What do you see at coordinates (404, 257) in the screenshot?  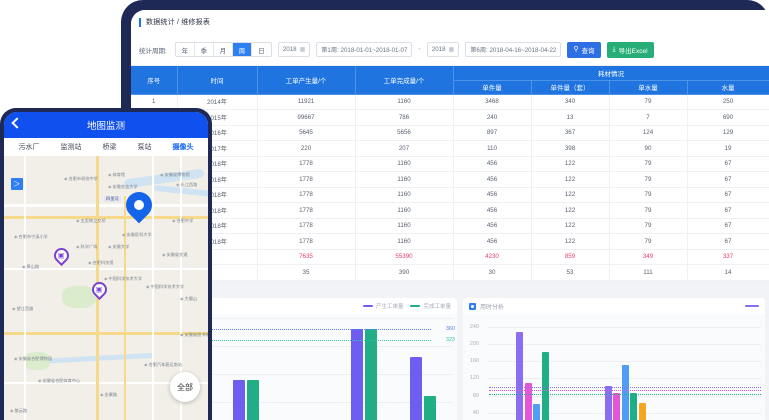 I see `summary-cell-3: 55390` at bounding box center [404, 257].